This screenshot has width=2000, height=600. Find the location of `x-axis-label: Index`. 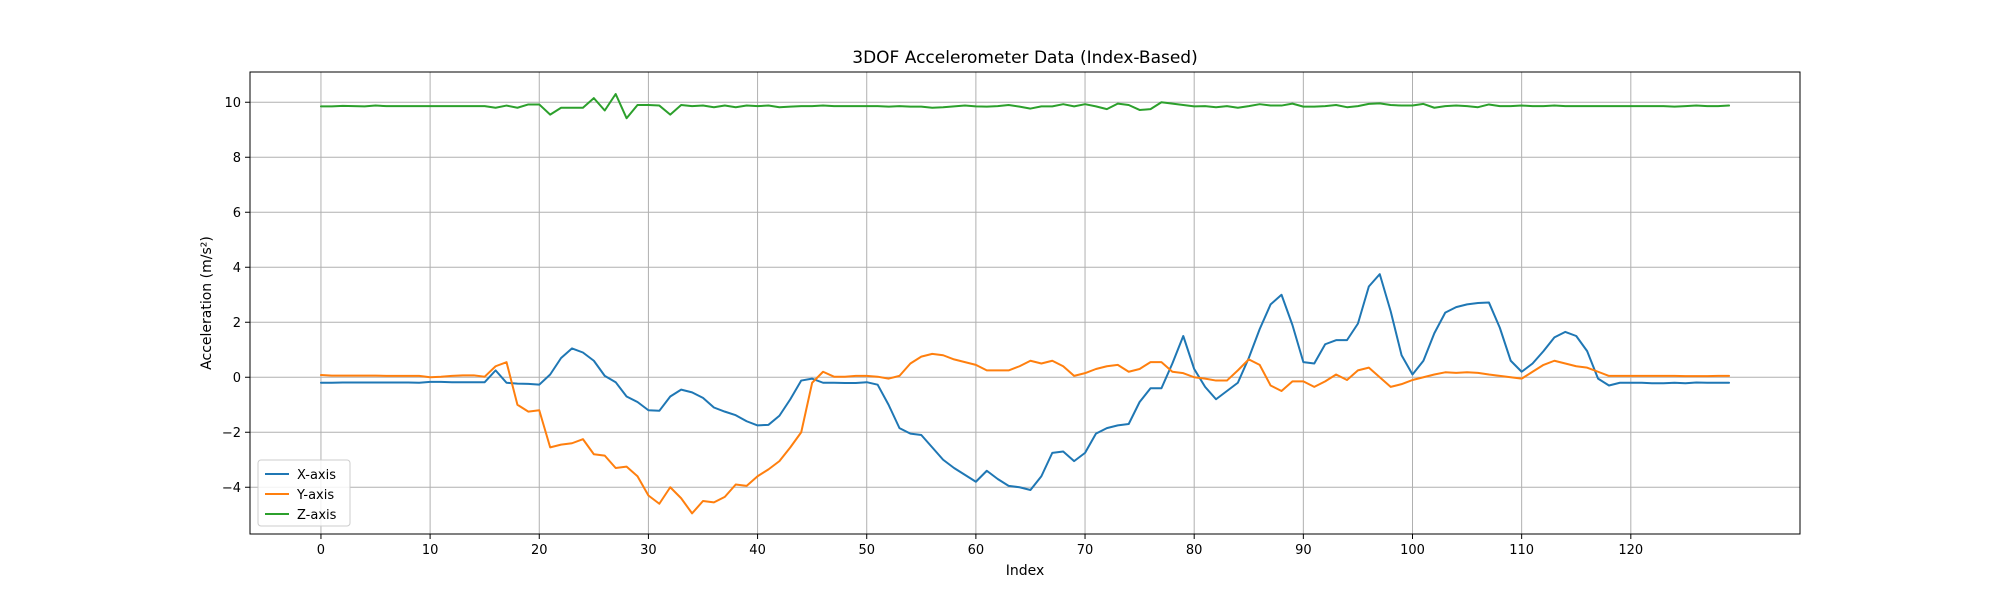

x-axis-label: Index is located at coordinates (1025, 571).